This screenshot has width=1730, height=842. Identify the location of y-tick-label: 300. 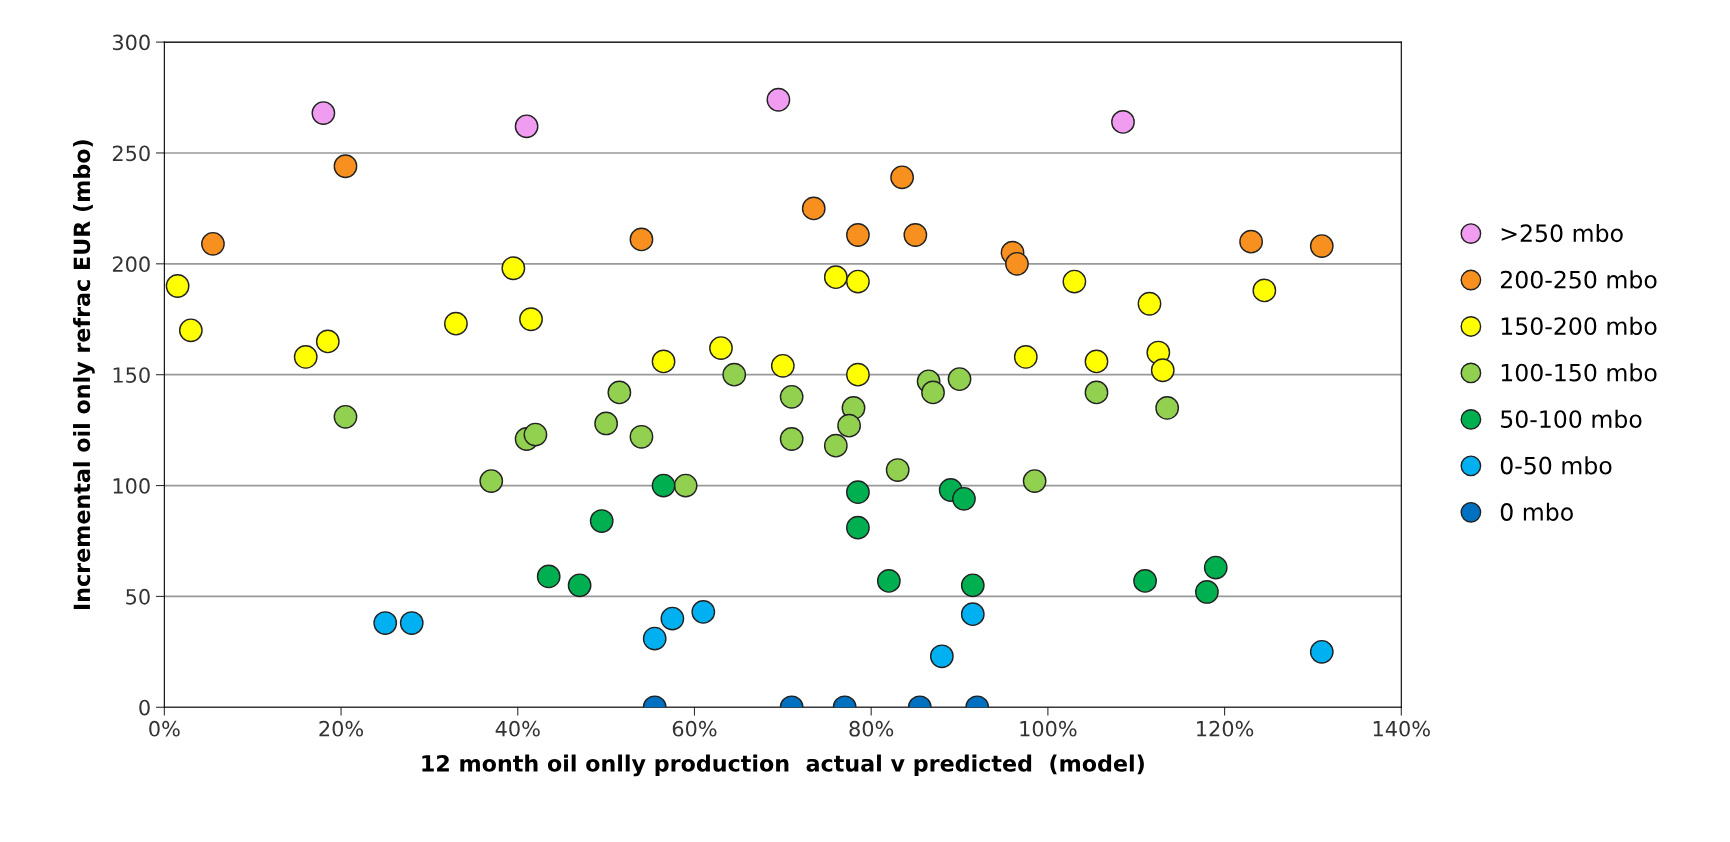
(131, 42).